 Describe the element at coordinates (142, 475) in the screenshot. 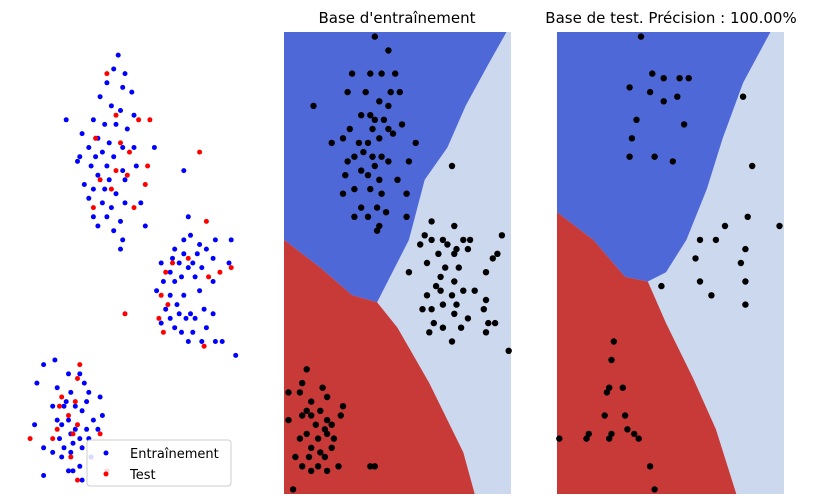

I see `legend-label-test: Test` at that location.